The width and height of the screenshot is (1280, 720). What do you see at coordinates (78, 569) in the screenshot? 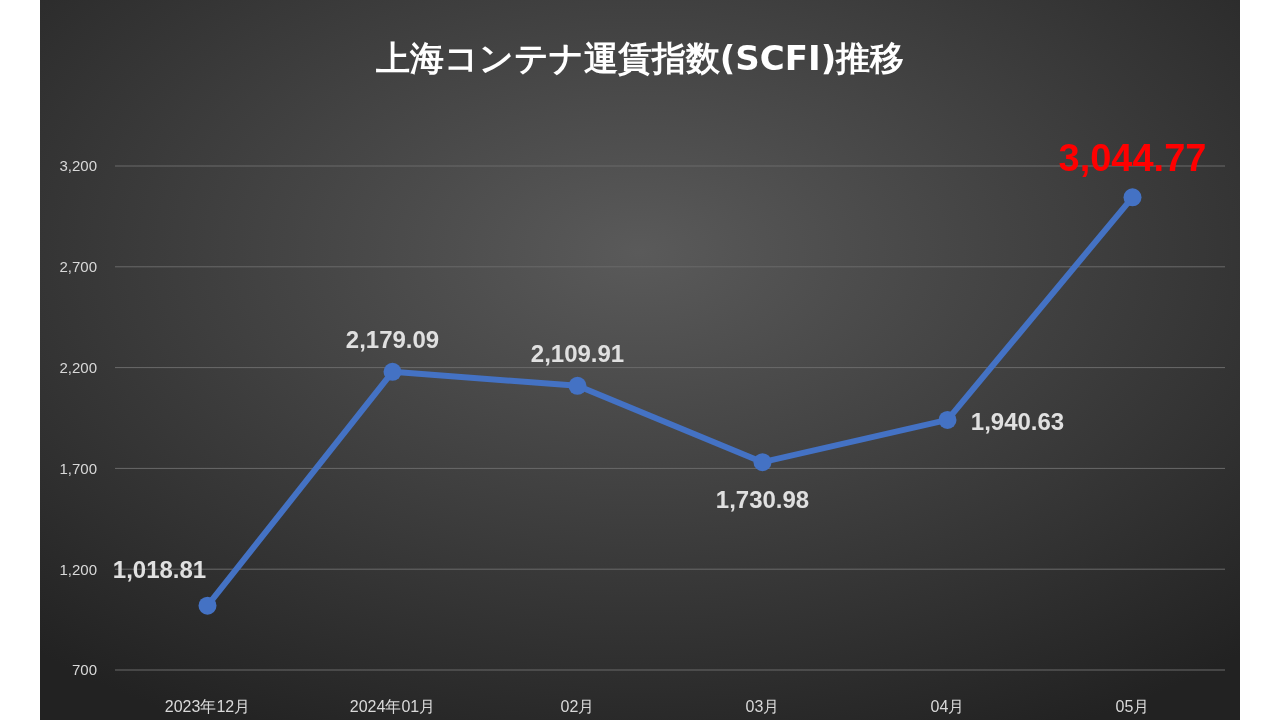
I see `y-tick-label: 1,200` at bounding box center [78, 569].